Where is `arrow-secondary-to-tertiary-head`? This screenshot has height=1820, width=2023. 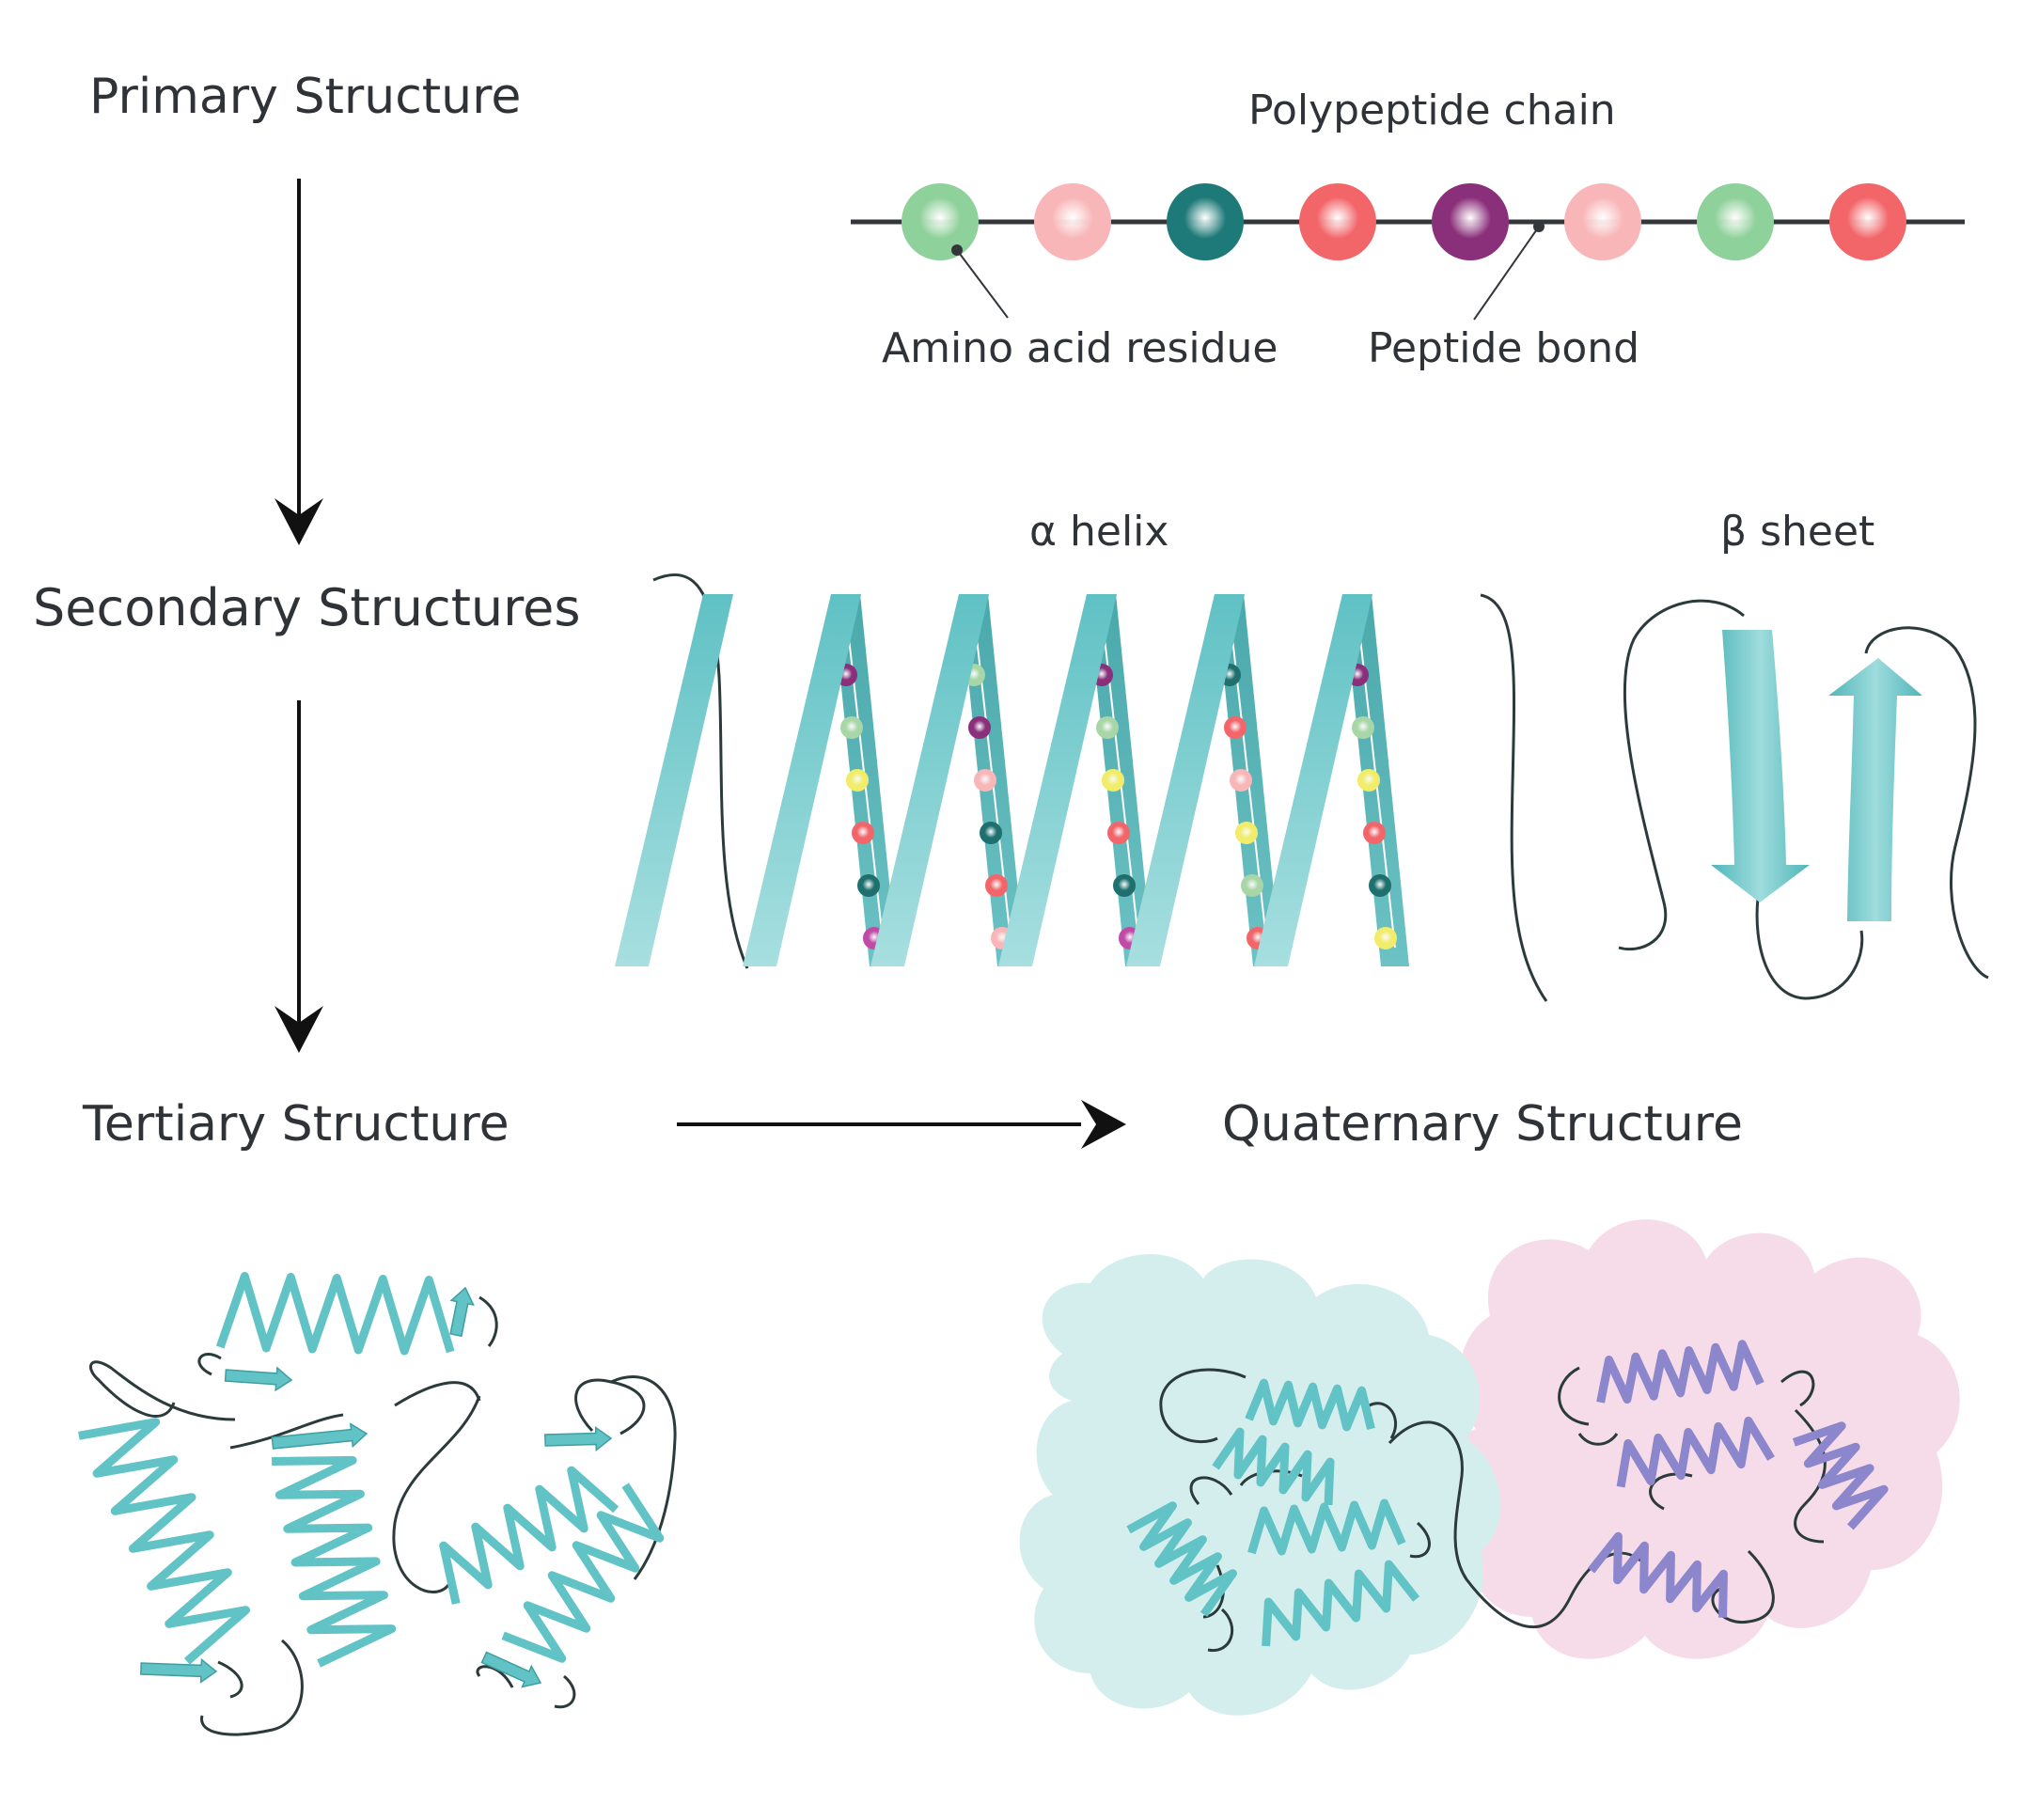
arrow-secondary-to-tertiary-head is located at coordinates (298, 1029).